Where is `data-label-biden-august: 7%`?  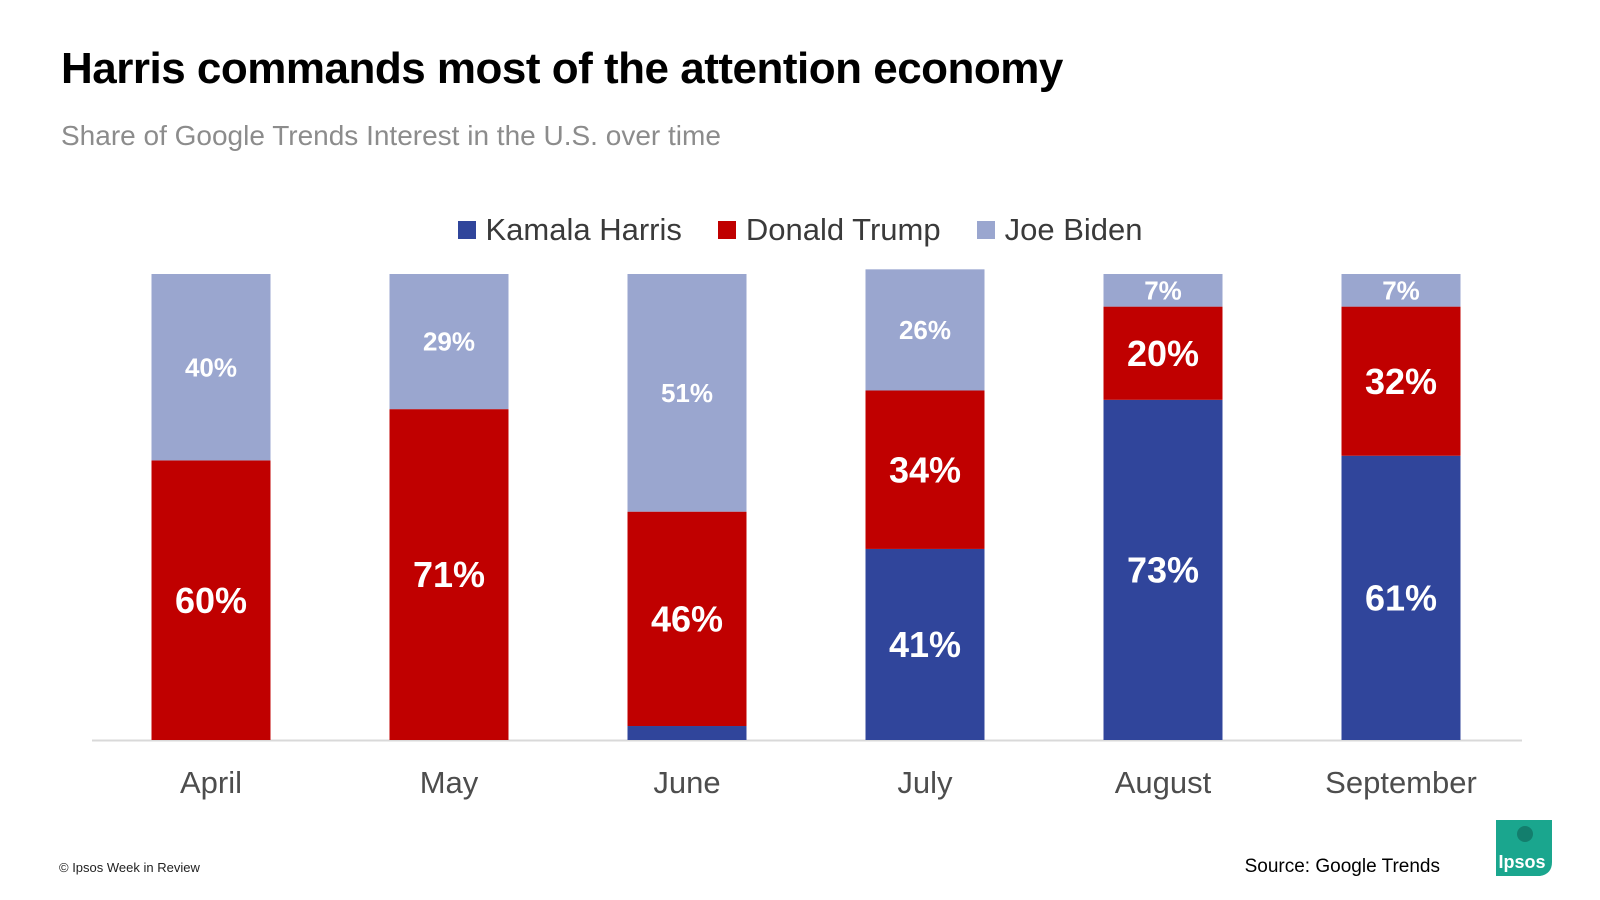 data-label-biden-august: 7% is located at coordinates (1163, 290).